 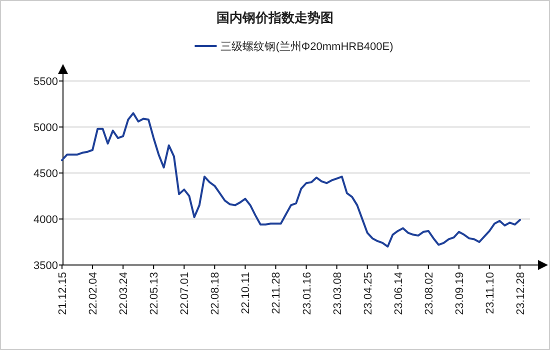 I want to click on y-tick-label: 4000, so click(x=46, y=220).